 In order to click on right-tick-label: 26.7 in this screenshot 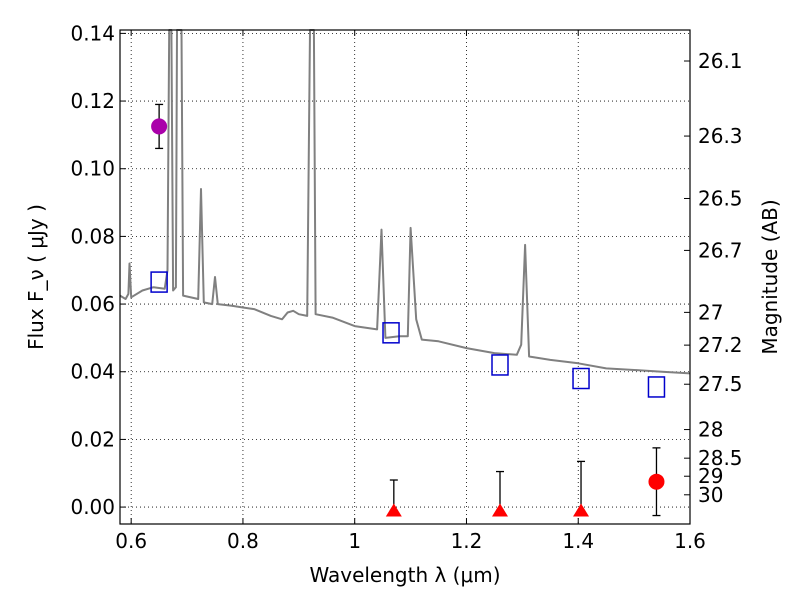, I will do `click(720, 250)`.